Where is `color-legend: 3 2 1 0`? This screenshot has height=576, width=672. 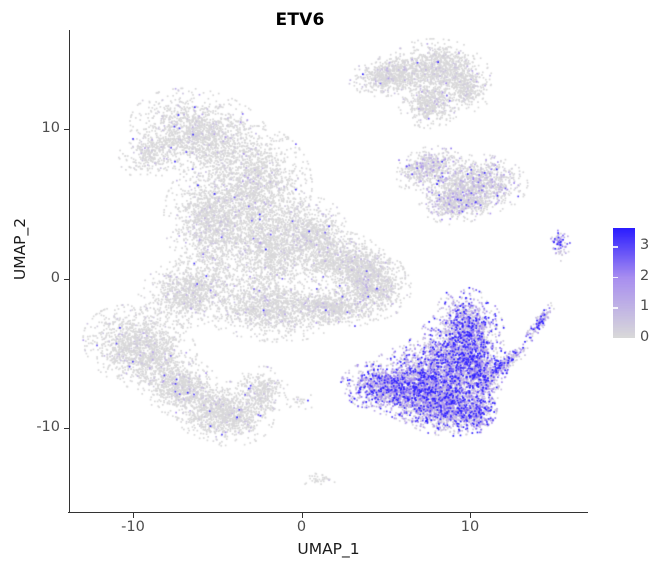
color-legend: 3 2 1 0 is located at coordinates (639, 285).